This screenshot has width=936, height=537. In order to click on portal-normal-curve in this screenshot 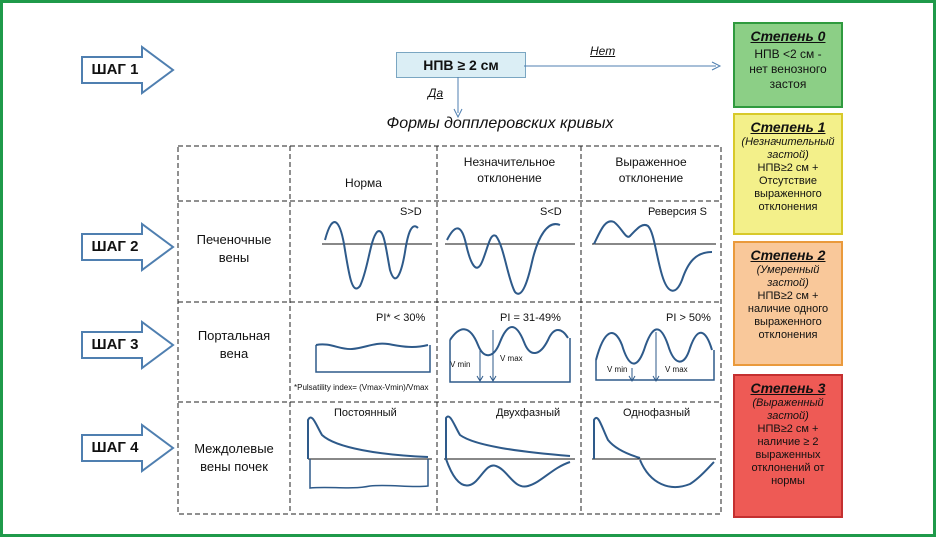, I will do `click(372, 346)`.